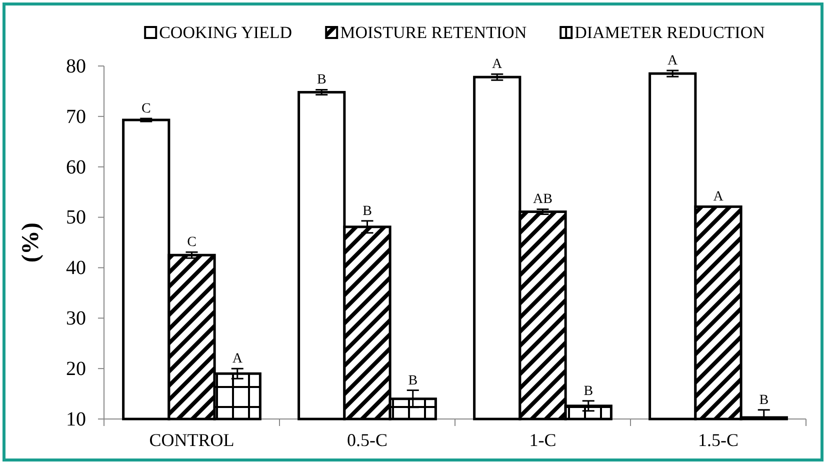  Describe the element at coordinates (76, 268) in the screenshot. I see `y-tick-label: 40` at that location.